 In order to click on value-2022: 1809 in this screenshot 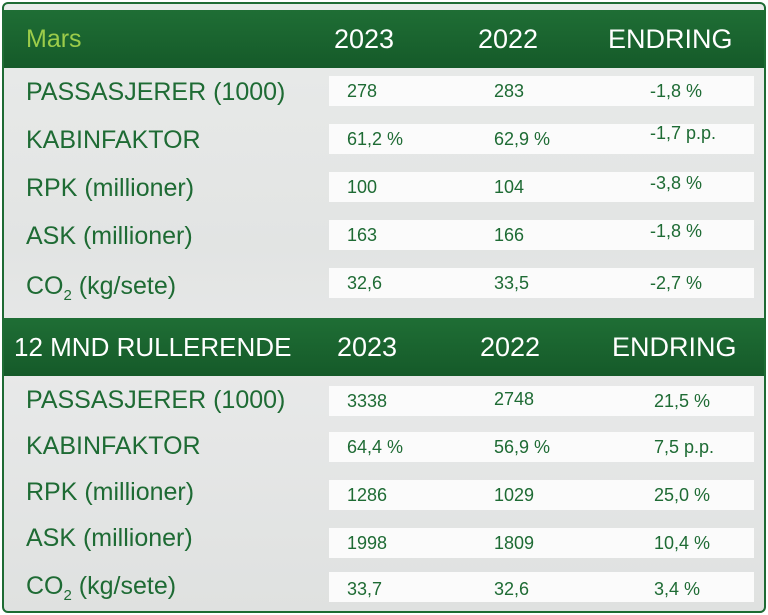, I will do `click(514, 543)`.